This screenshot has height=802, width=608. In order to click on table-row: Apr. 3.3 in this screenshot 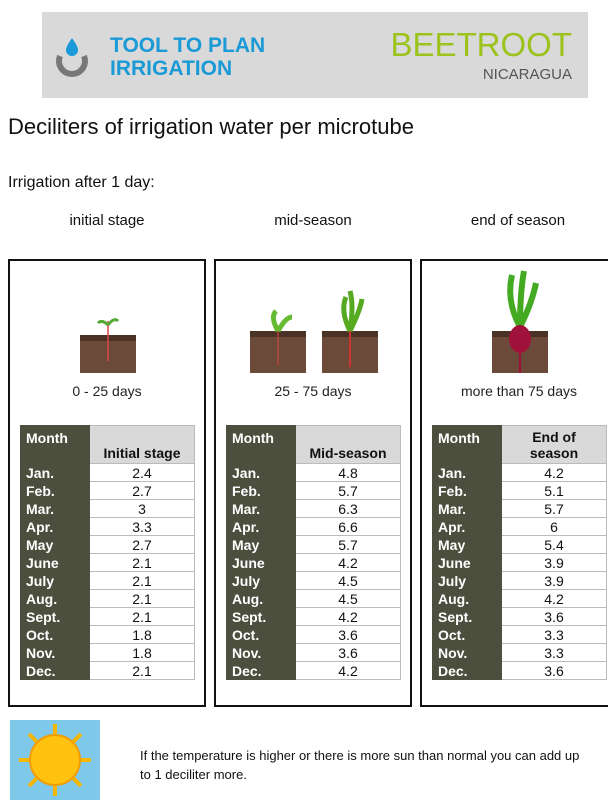, I will do `click(107, 526)`.